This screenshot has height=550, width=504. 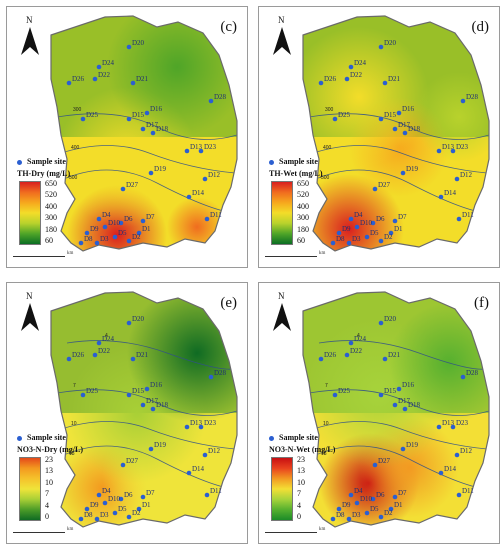 I want to click on site-label: D17, so click(x=404, y=401).